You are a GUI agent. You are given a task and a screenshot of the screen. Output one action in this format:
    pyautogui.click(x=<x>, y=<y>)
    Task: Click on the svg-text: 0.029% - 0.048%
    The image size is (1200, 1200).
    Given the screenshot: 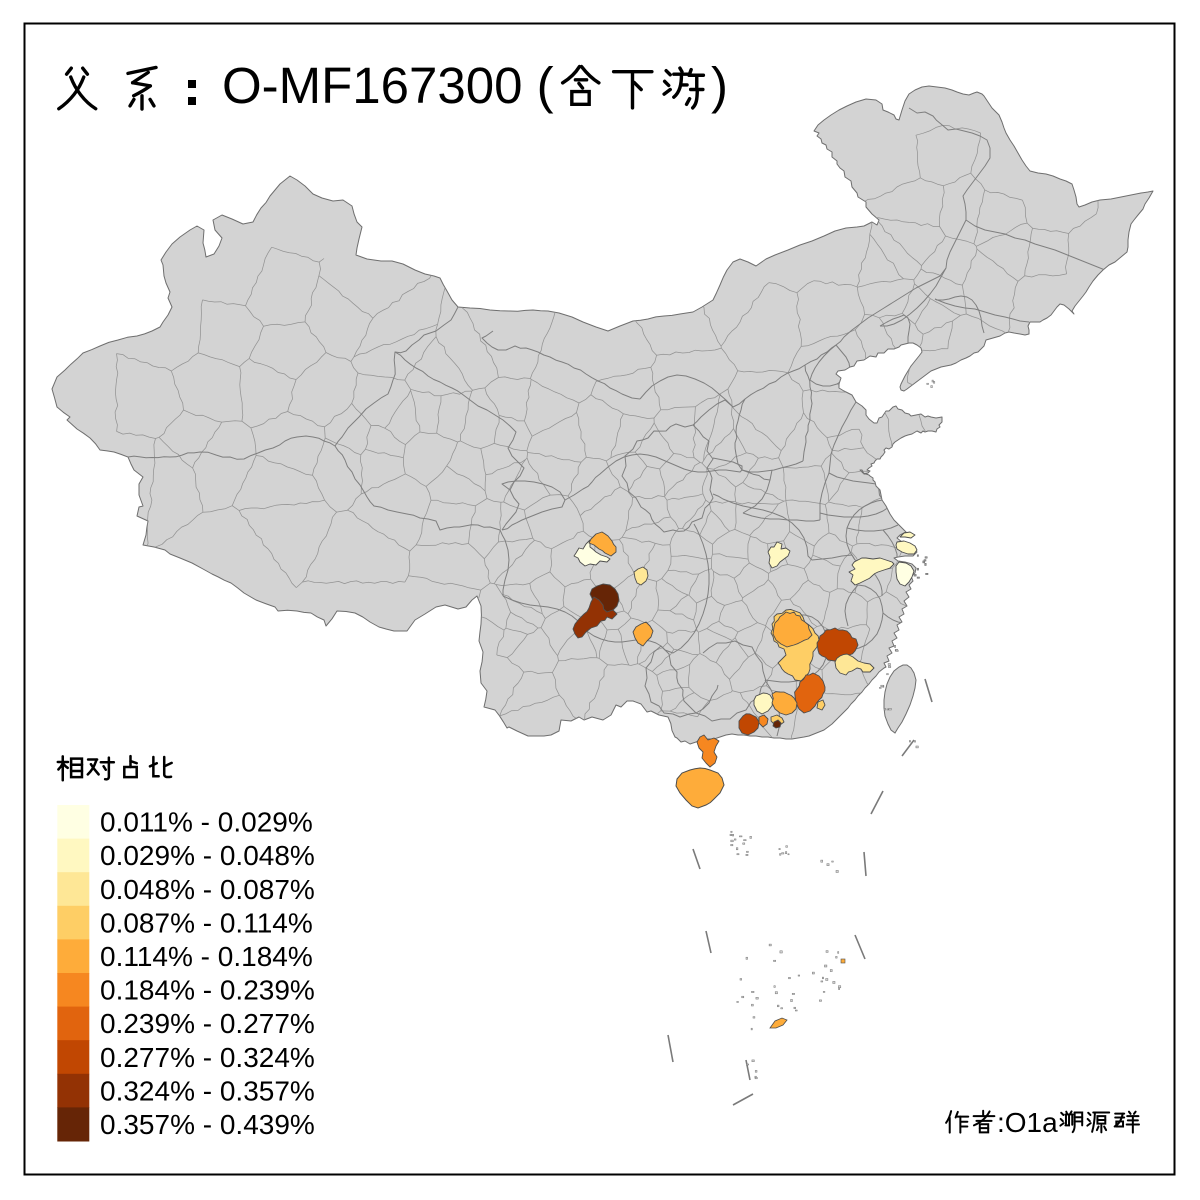 What is the action you would take?
    pyautogui.click(x=207, y=855)
    